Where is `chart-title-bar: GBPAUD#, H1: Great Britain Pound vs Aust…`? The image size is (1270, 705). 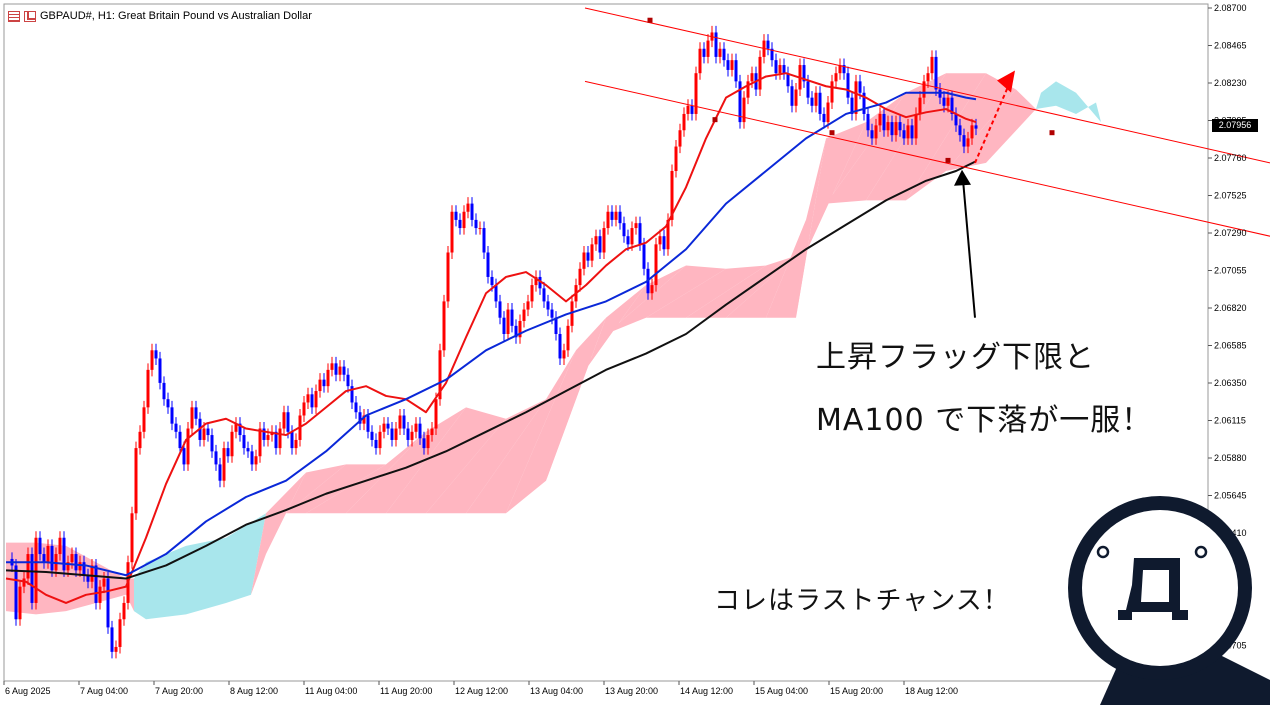
chart-title-bar: GBPAUD#, H1: Great Britain Pound vs Aust… is located at coordinates (160, 16).